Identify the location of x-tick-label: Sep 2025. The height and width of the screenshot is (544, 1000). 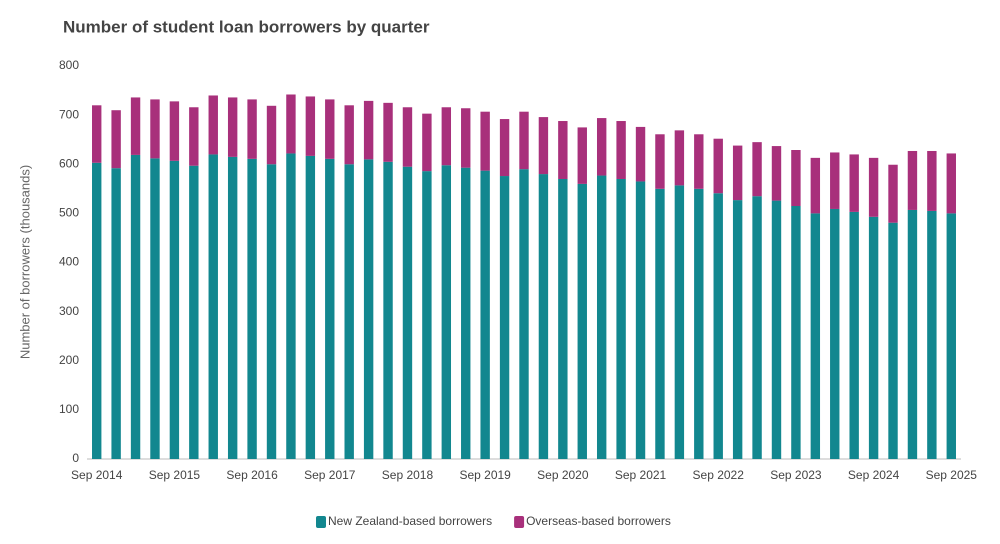
(952, 475).